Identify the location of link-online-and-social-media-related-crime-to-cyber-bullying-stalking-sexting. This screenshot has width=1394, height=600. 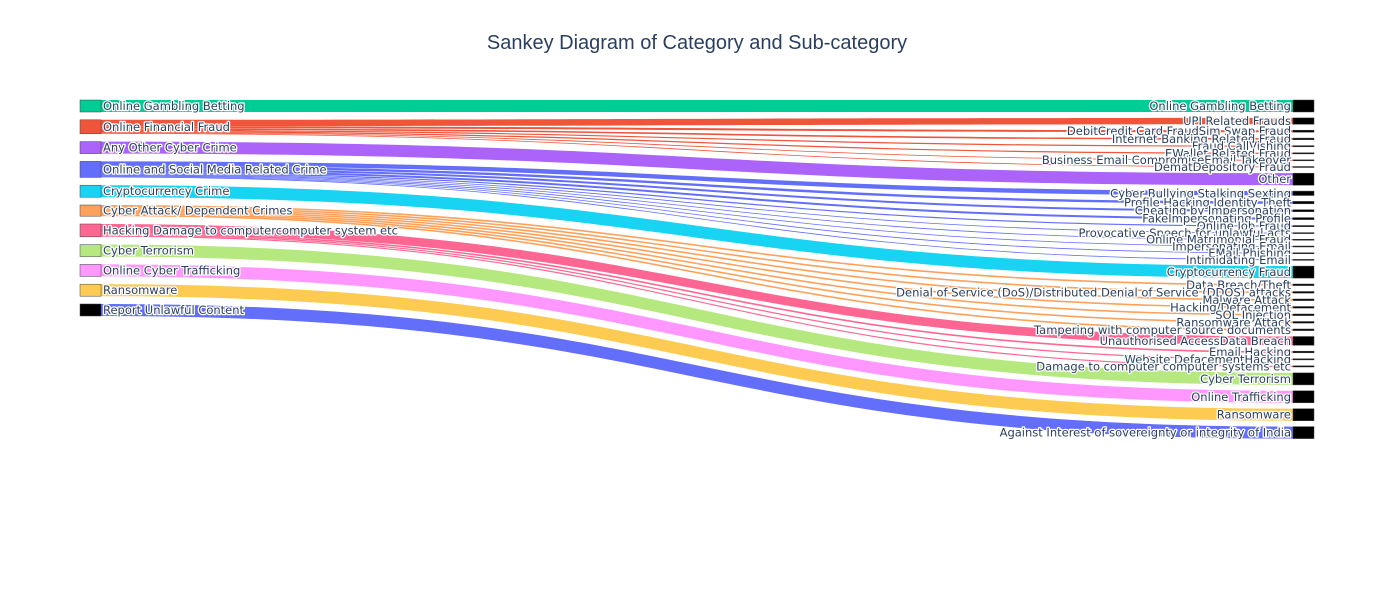
(697, 178).